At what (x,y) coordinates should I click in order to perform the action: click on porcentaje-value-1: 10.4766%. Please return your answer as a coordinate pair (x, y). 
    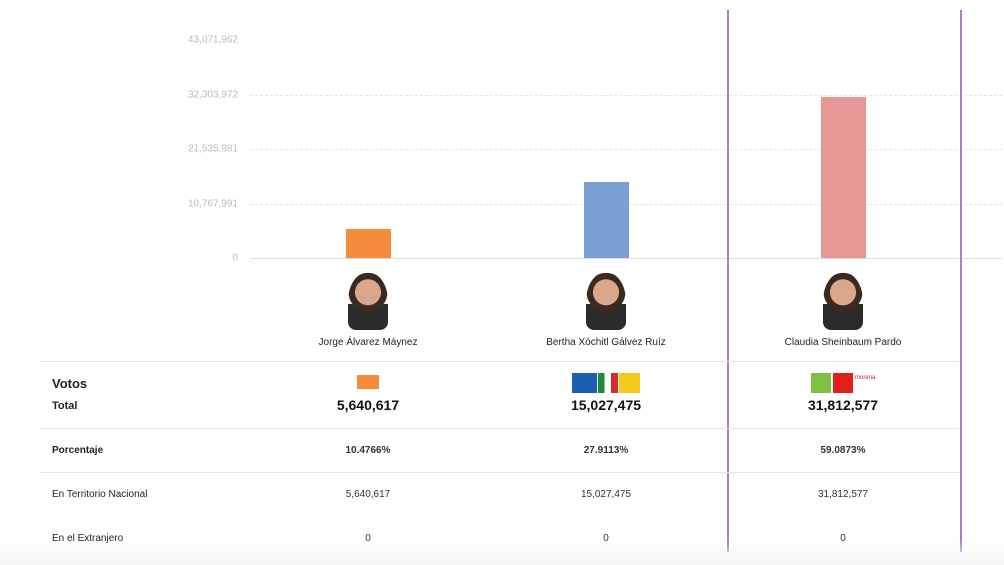
    Looking at the image, I should click on (368, 450).